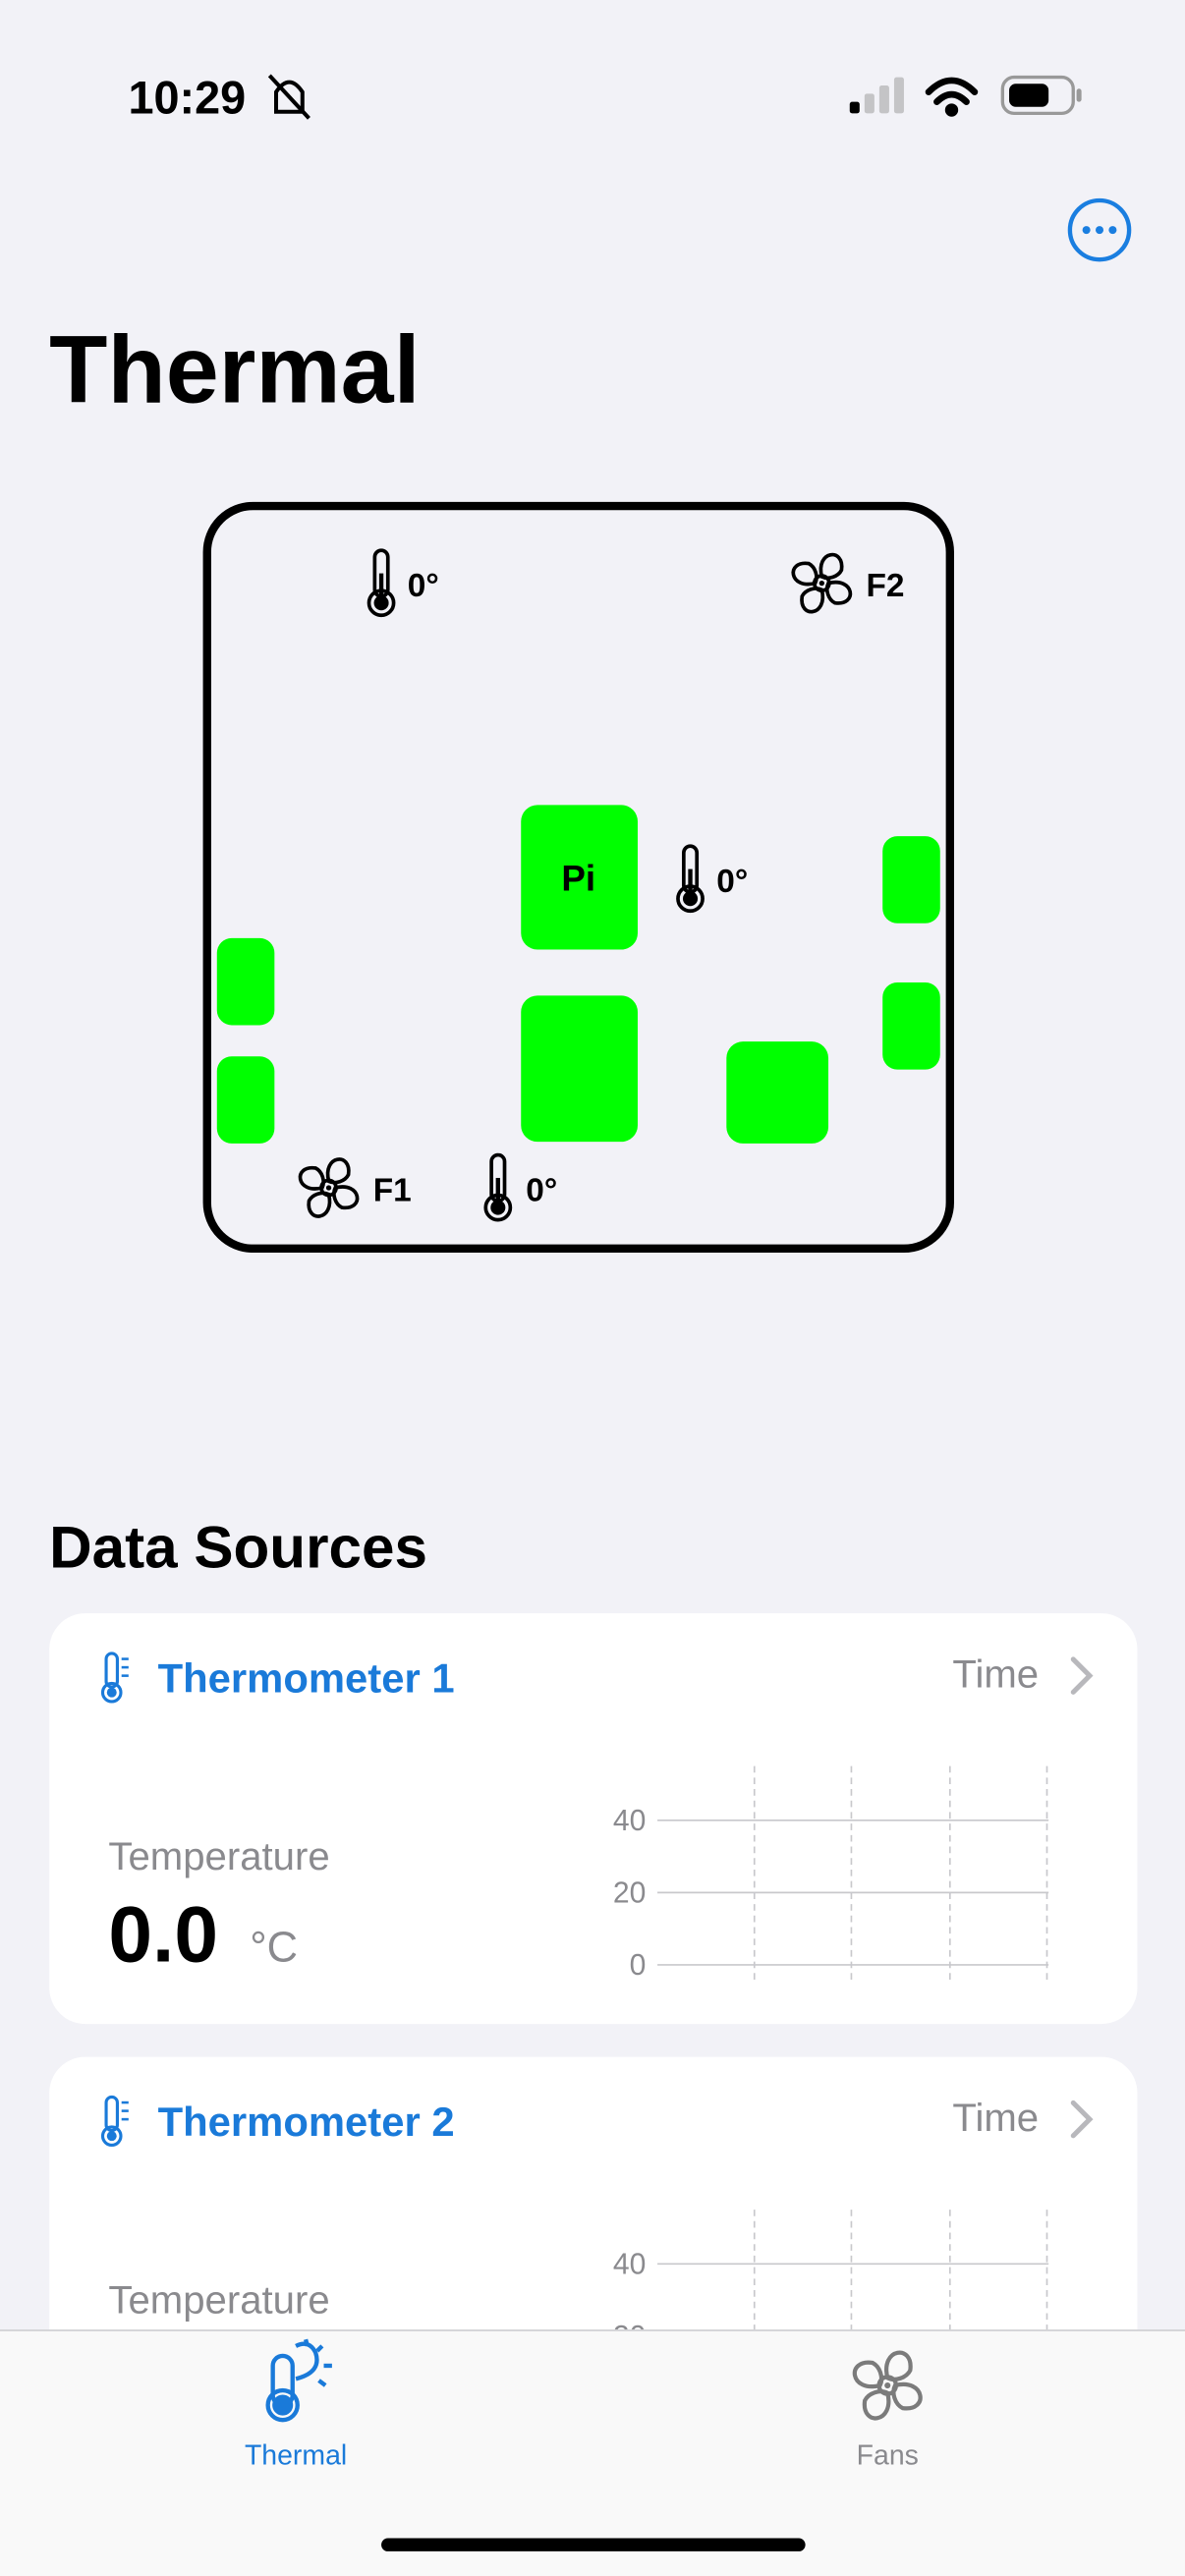 This screenshot has width=1185, height=2576. Describe the element at coordinates (298, 2380) in the screenshot. I see `thermal-tab-icon` at that location.